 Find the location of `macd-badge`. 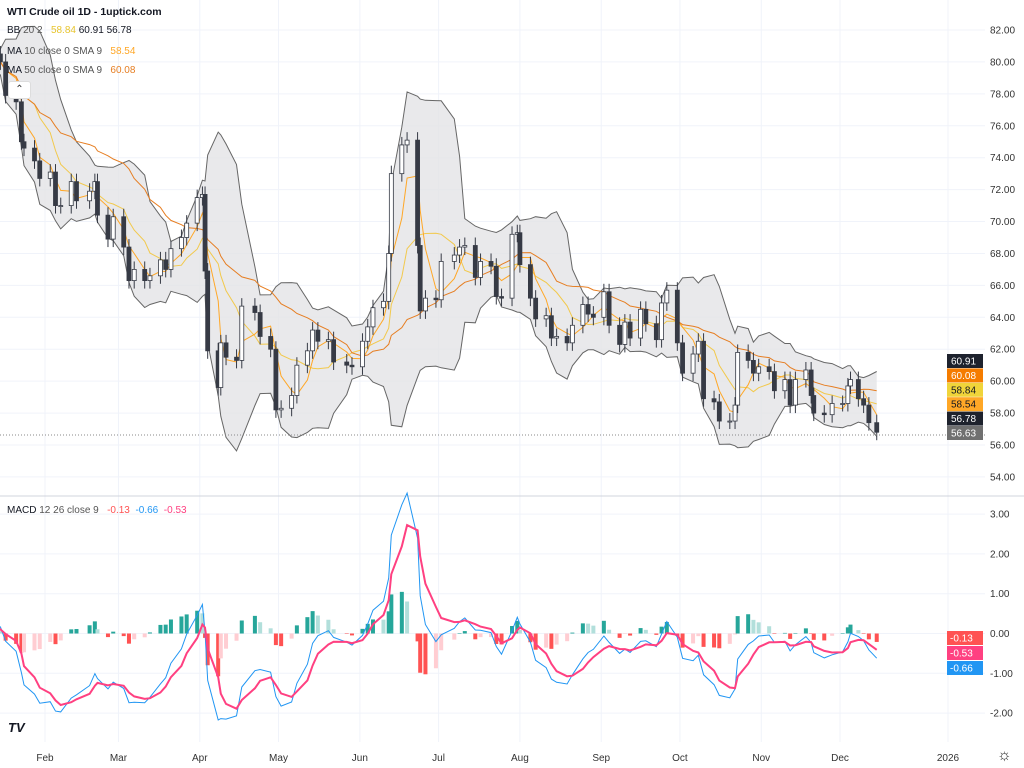

macd-badge is located at coordinates (965, 653).